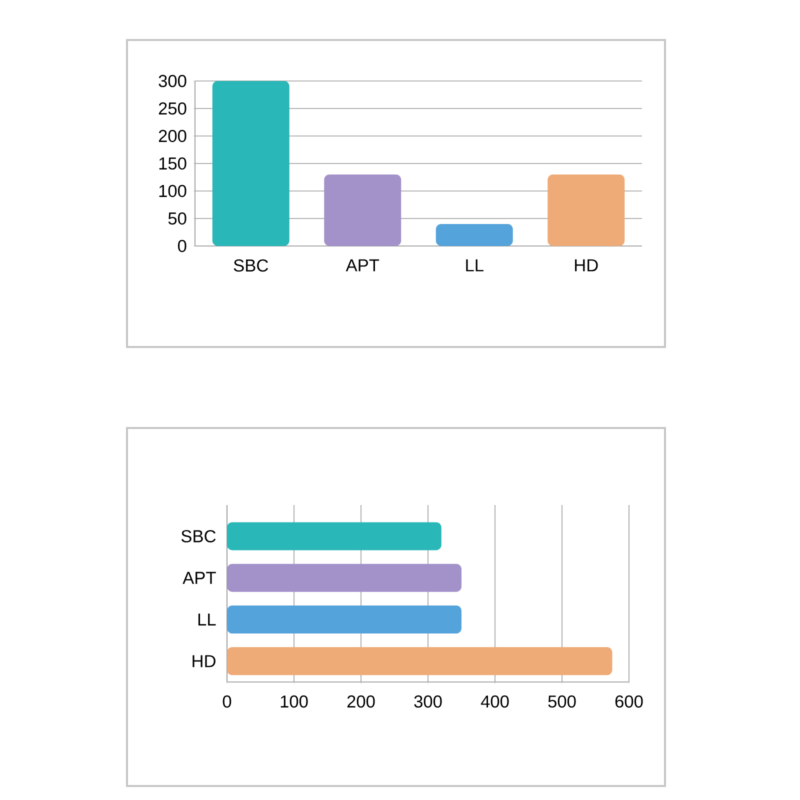  Describe the element at coordinates (494, 701) in the screenshot. I see `x-tick-label: 400` at that location.